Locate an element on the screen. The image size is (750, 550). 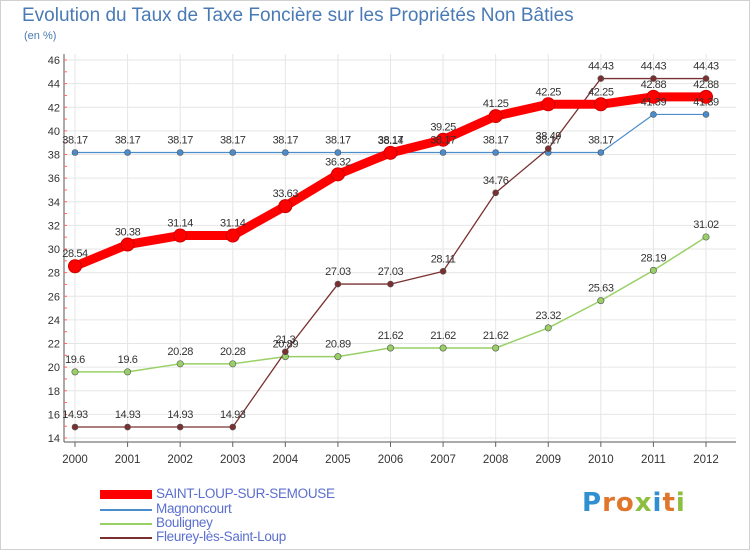
data-label: 19.6 is located at coordinates (75, 360).